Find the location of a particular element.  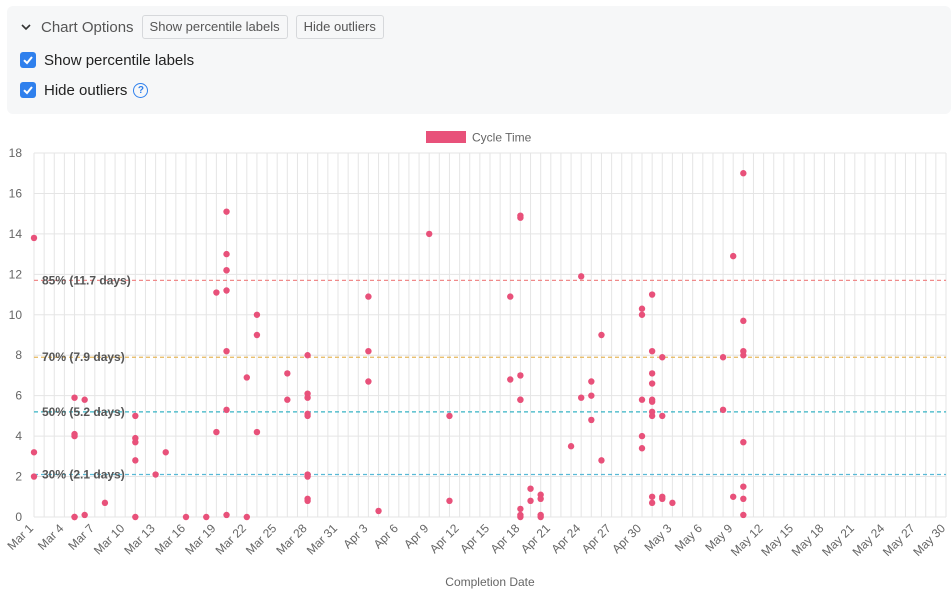

show-percentile-option: Show percentile labels is located at coordinates (107, 60).